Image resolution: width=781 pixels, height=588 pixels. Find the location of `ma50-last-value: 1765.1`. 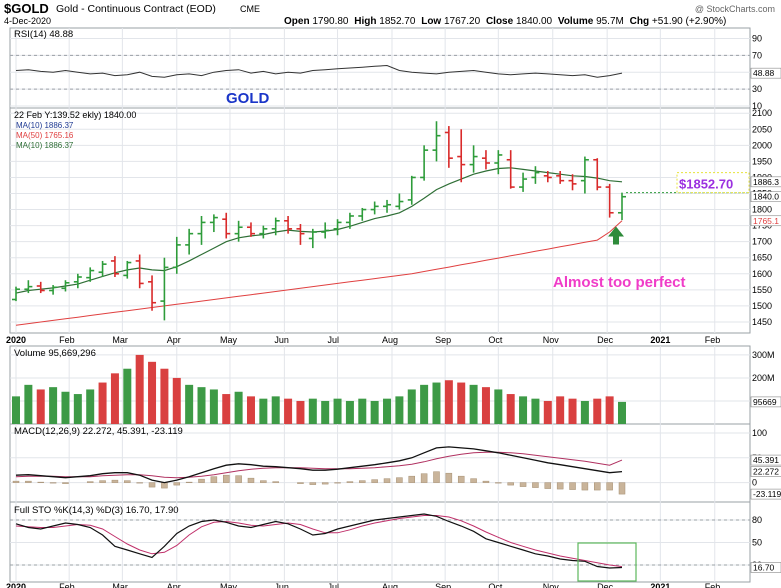

ma50-last-value: 1765.1 is located at coordinates (766, 221).